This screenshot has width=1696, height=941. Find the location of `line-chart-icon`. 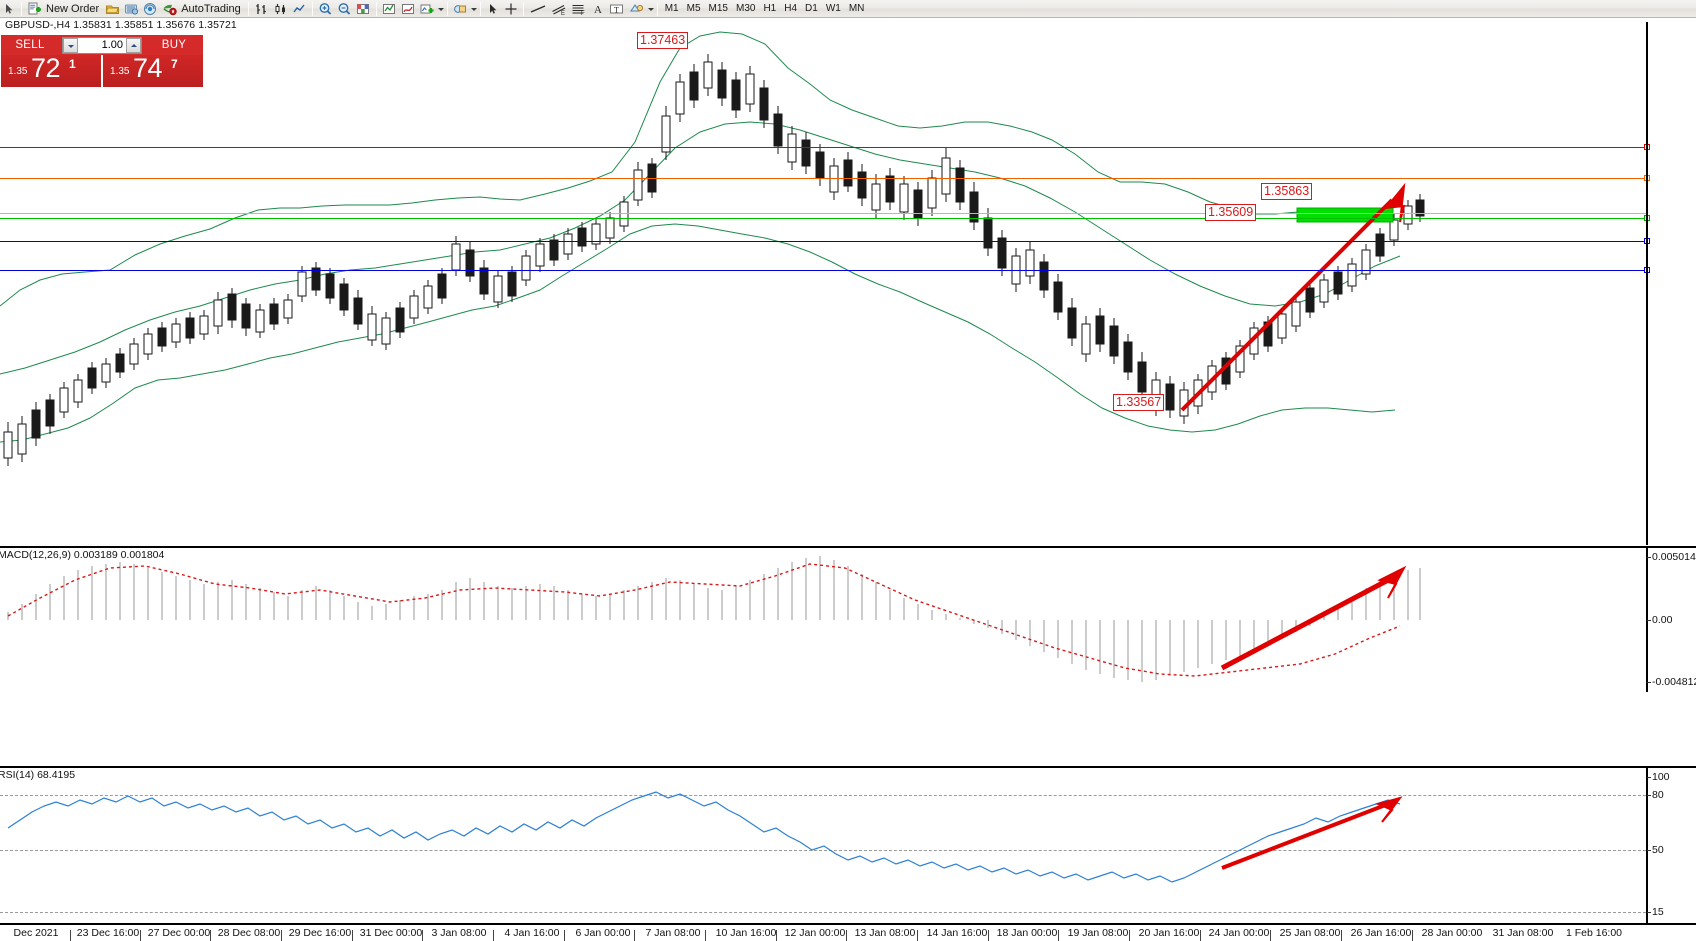

line-chart-icon is located at coordinates (299, 9).